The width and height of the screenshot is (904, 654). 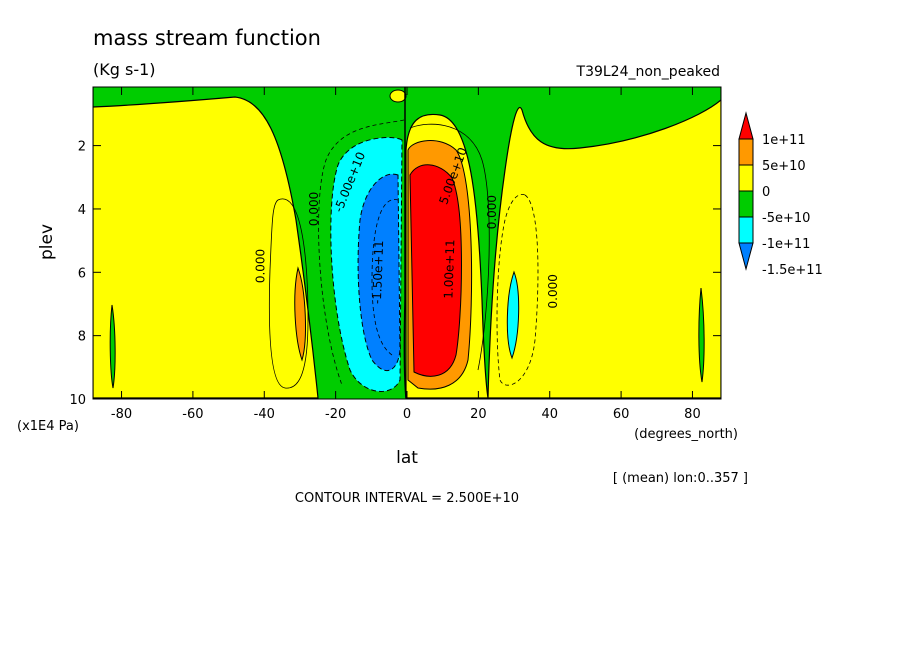 I want to click on colorbar-label: -1e+11, so click(x=786, y=244).